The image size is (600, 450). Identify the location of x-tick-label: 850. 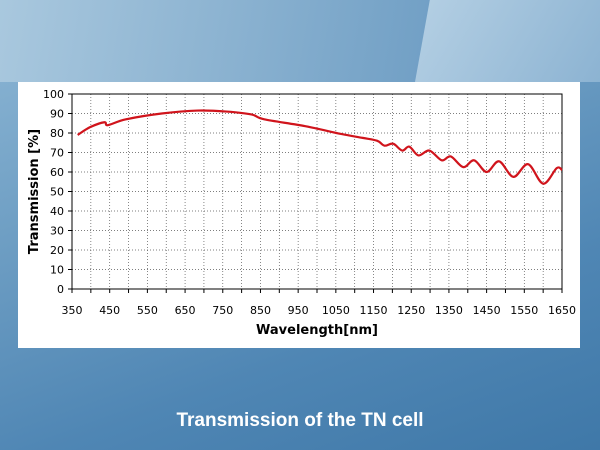
(260, 310).